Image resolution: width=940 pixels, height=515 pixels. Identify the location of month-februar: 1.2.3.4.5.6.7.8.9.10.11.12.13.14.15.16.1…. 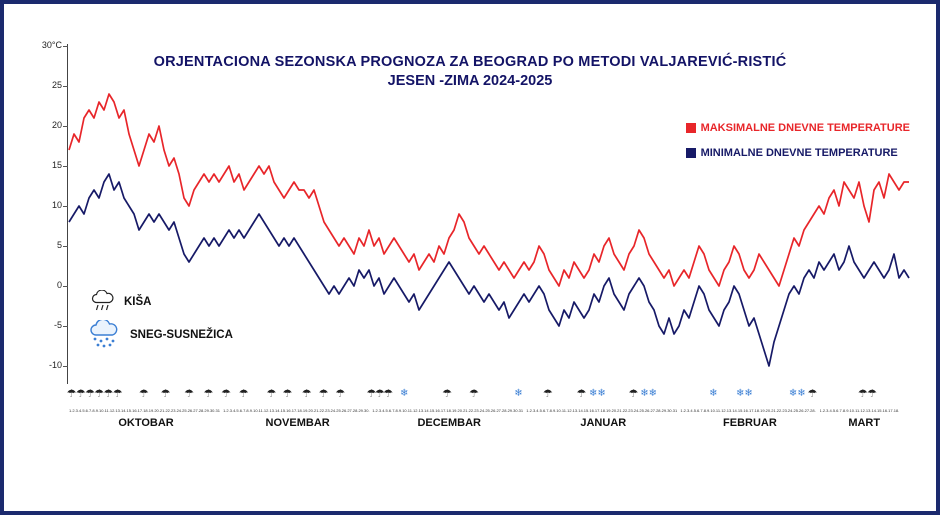
(749, 418).